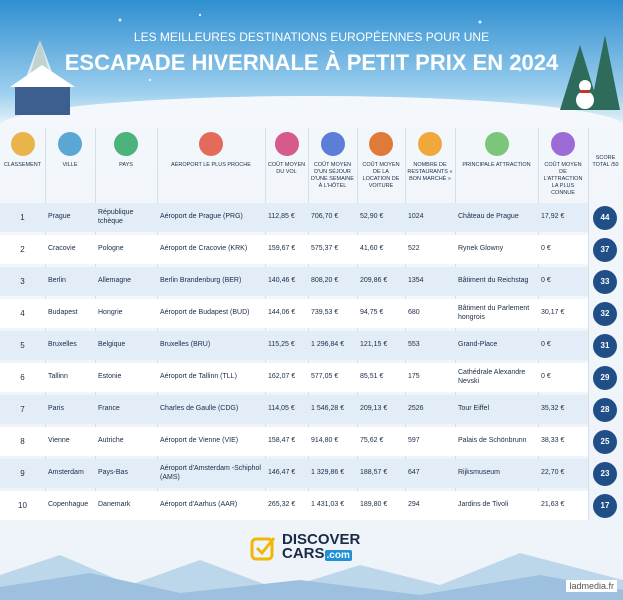 The image size is (623, 600). What do you see at coordinates (281, 409) in the screenshot?
I see `table-cell: 114,05 €` at bounding box center [281, 409].